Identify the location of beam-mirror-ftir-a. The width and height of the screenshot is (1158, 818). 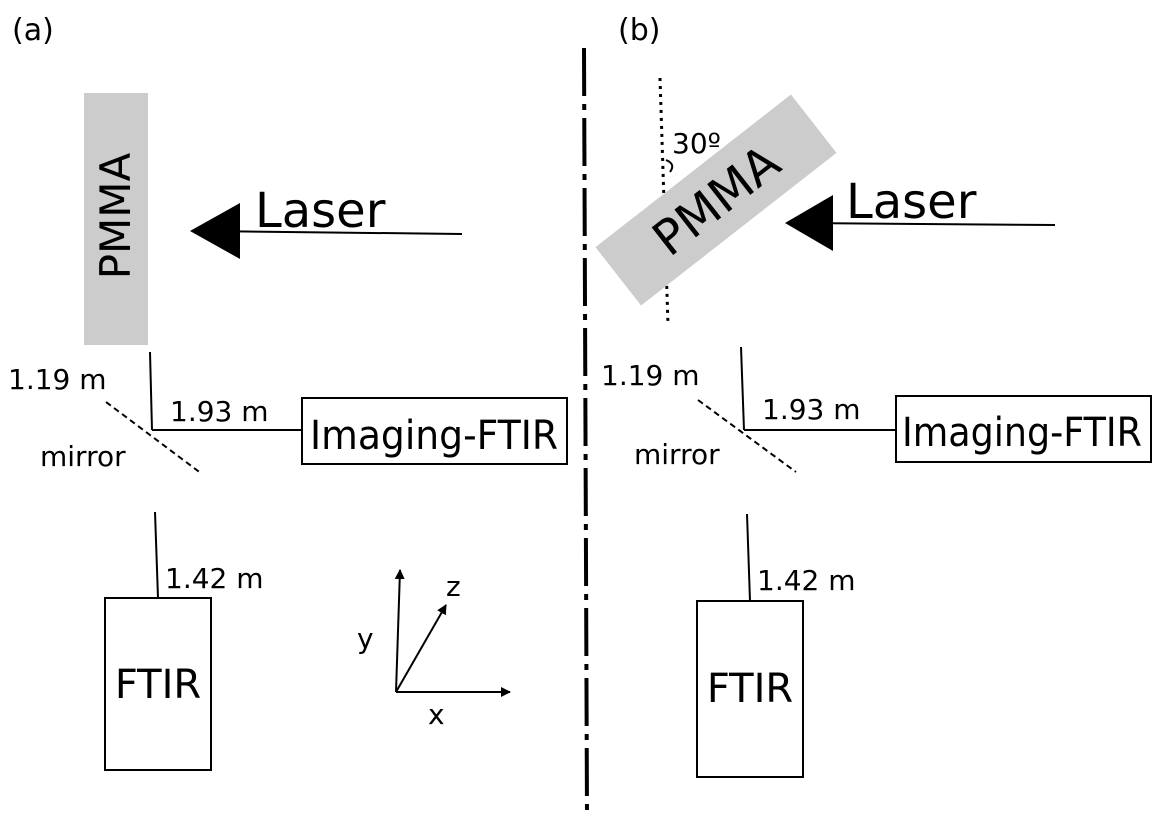
(156, 555).